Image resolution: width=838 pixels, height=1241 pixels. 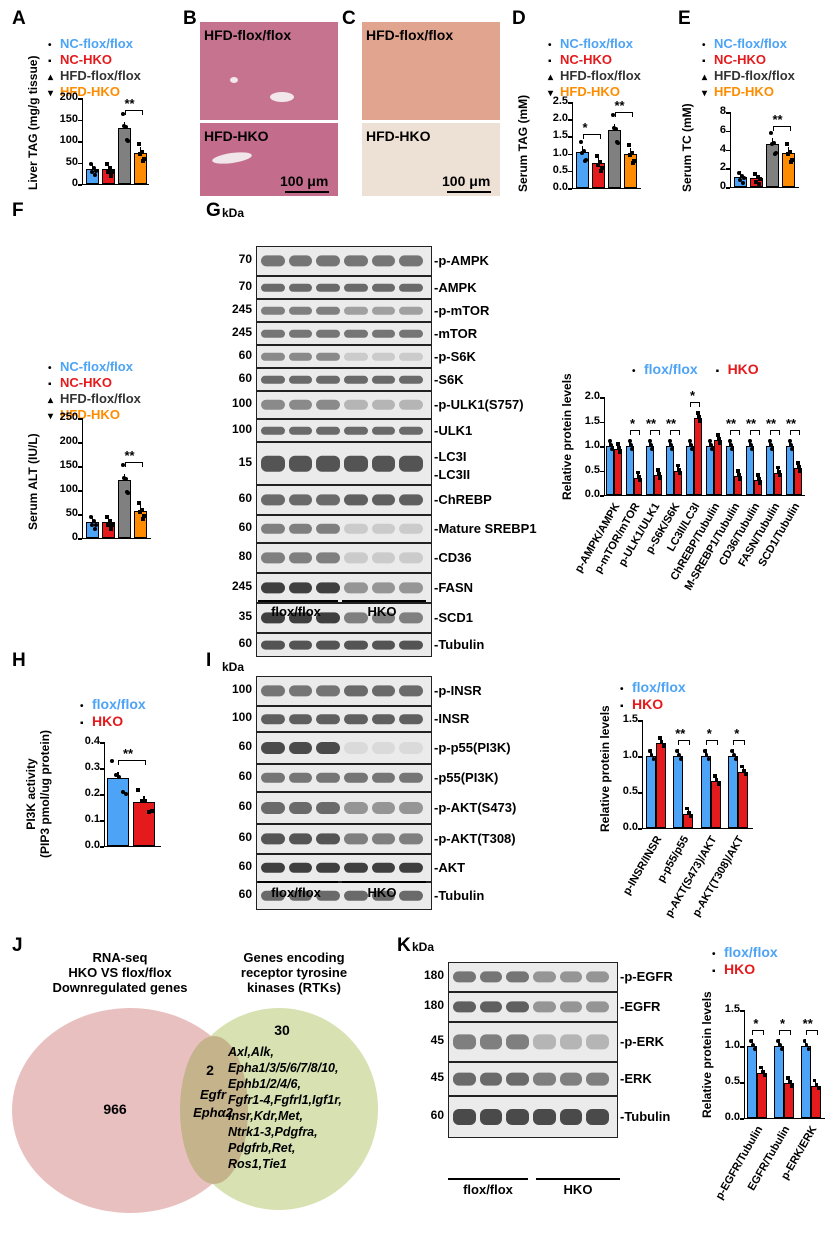 I want to click on blot-name-label: -LC3I -LC3II, so click(x=452, y=465).